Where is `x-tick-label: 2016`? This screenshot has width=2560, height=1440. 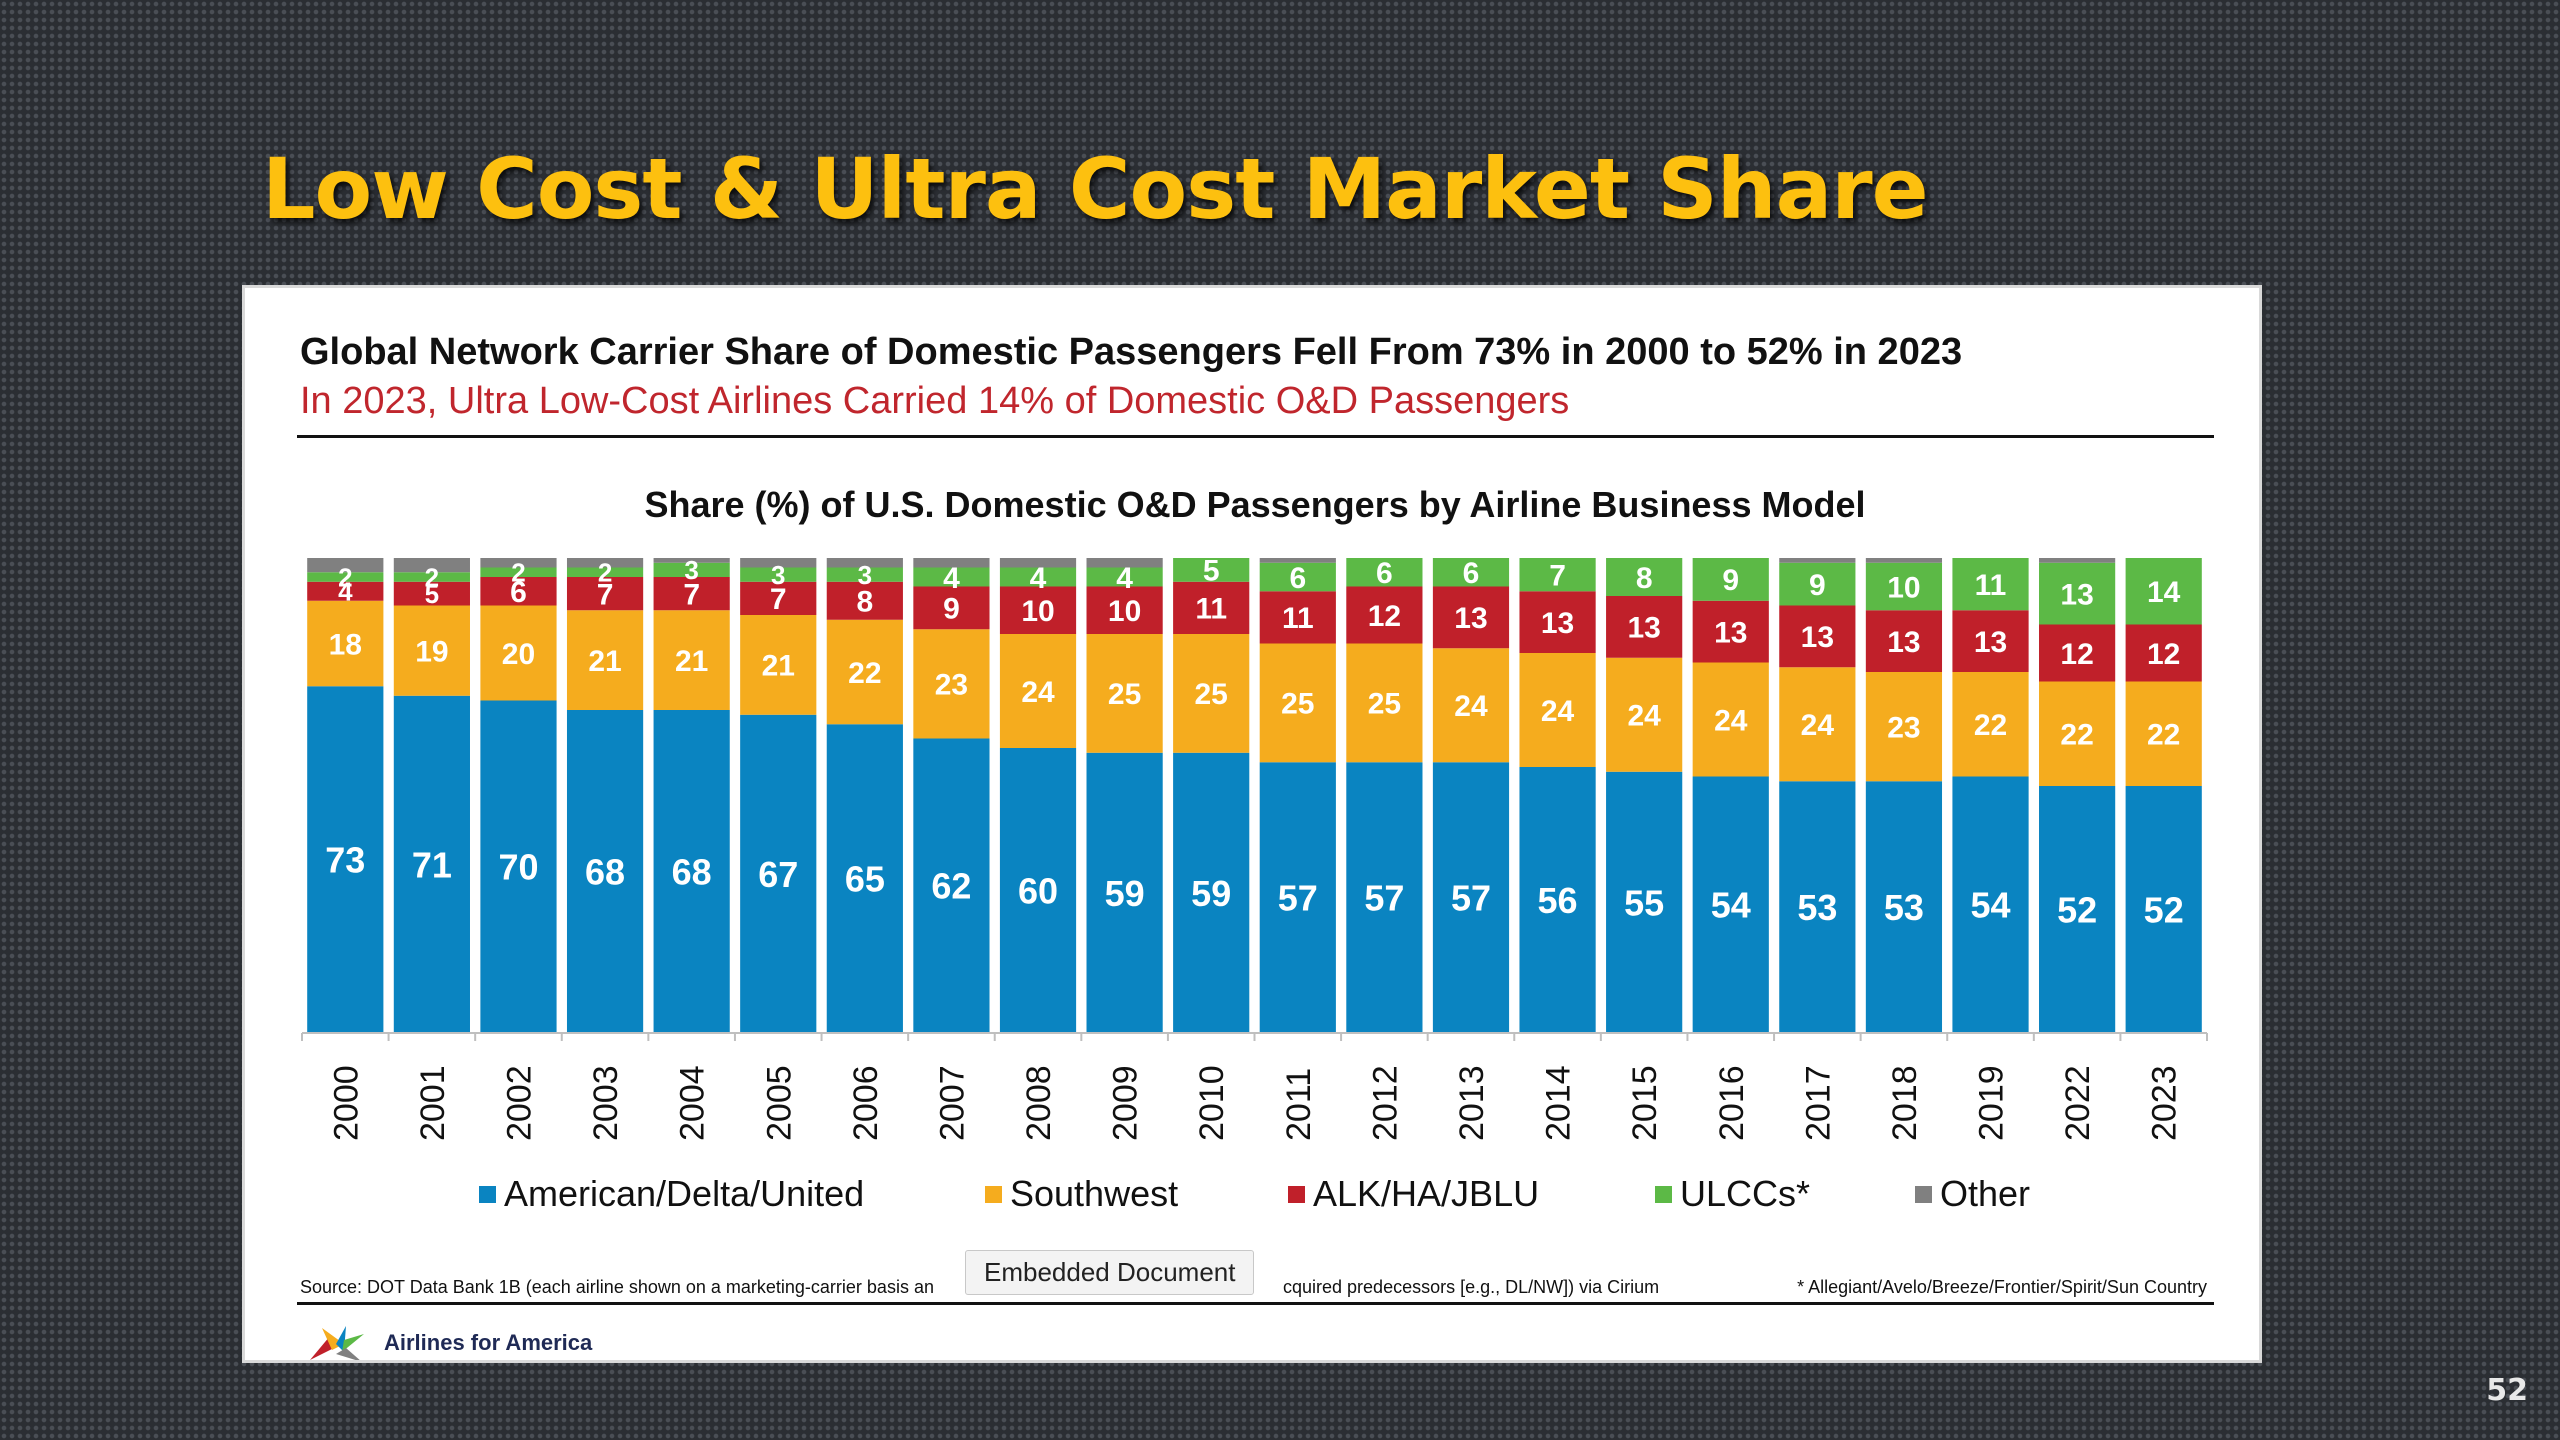 x-tick-label: 2016 is located at coordinates (1732, 1103).